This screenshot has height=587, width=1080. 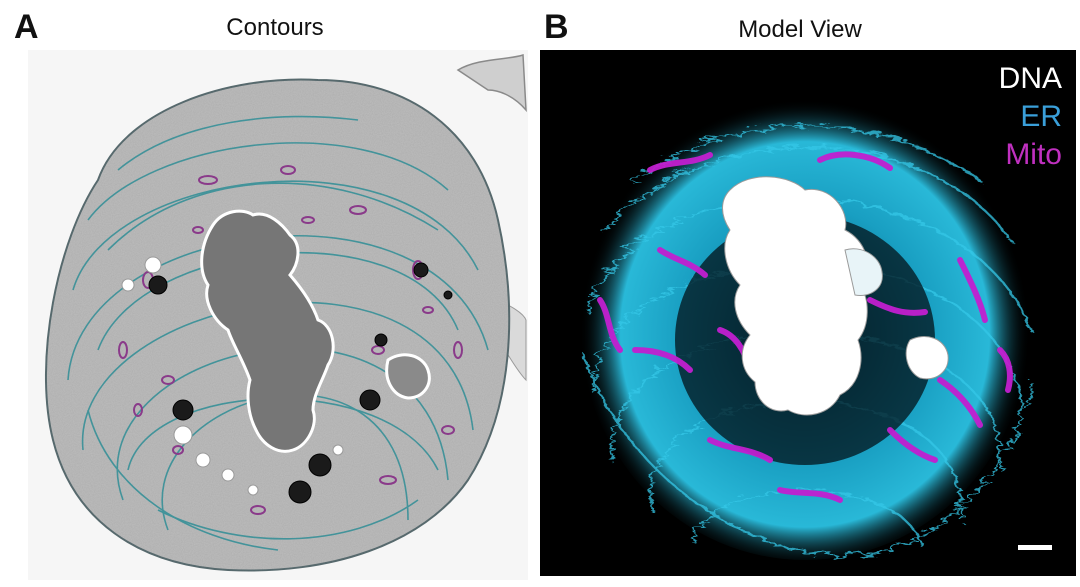 I want to click on dna-model, so click(x=795, y=296).